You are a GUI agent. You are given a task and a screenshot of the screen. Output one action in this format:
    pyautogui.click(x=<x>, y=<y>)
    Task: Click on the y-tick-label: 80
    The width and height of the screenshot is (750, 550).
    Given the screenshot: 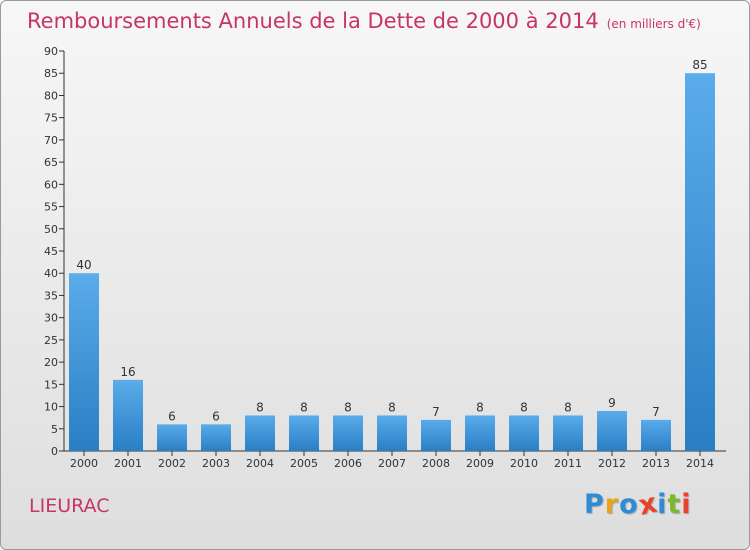 What is the action you would take?
    pyautogui.click(x=51, y=95)
    